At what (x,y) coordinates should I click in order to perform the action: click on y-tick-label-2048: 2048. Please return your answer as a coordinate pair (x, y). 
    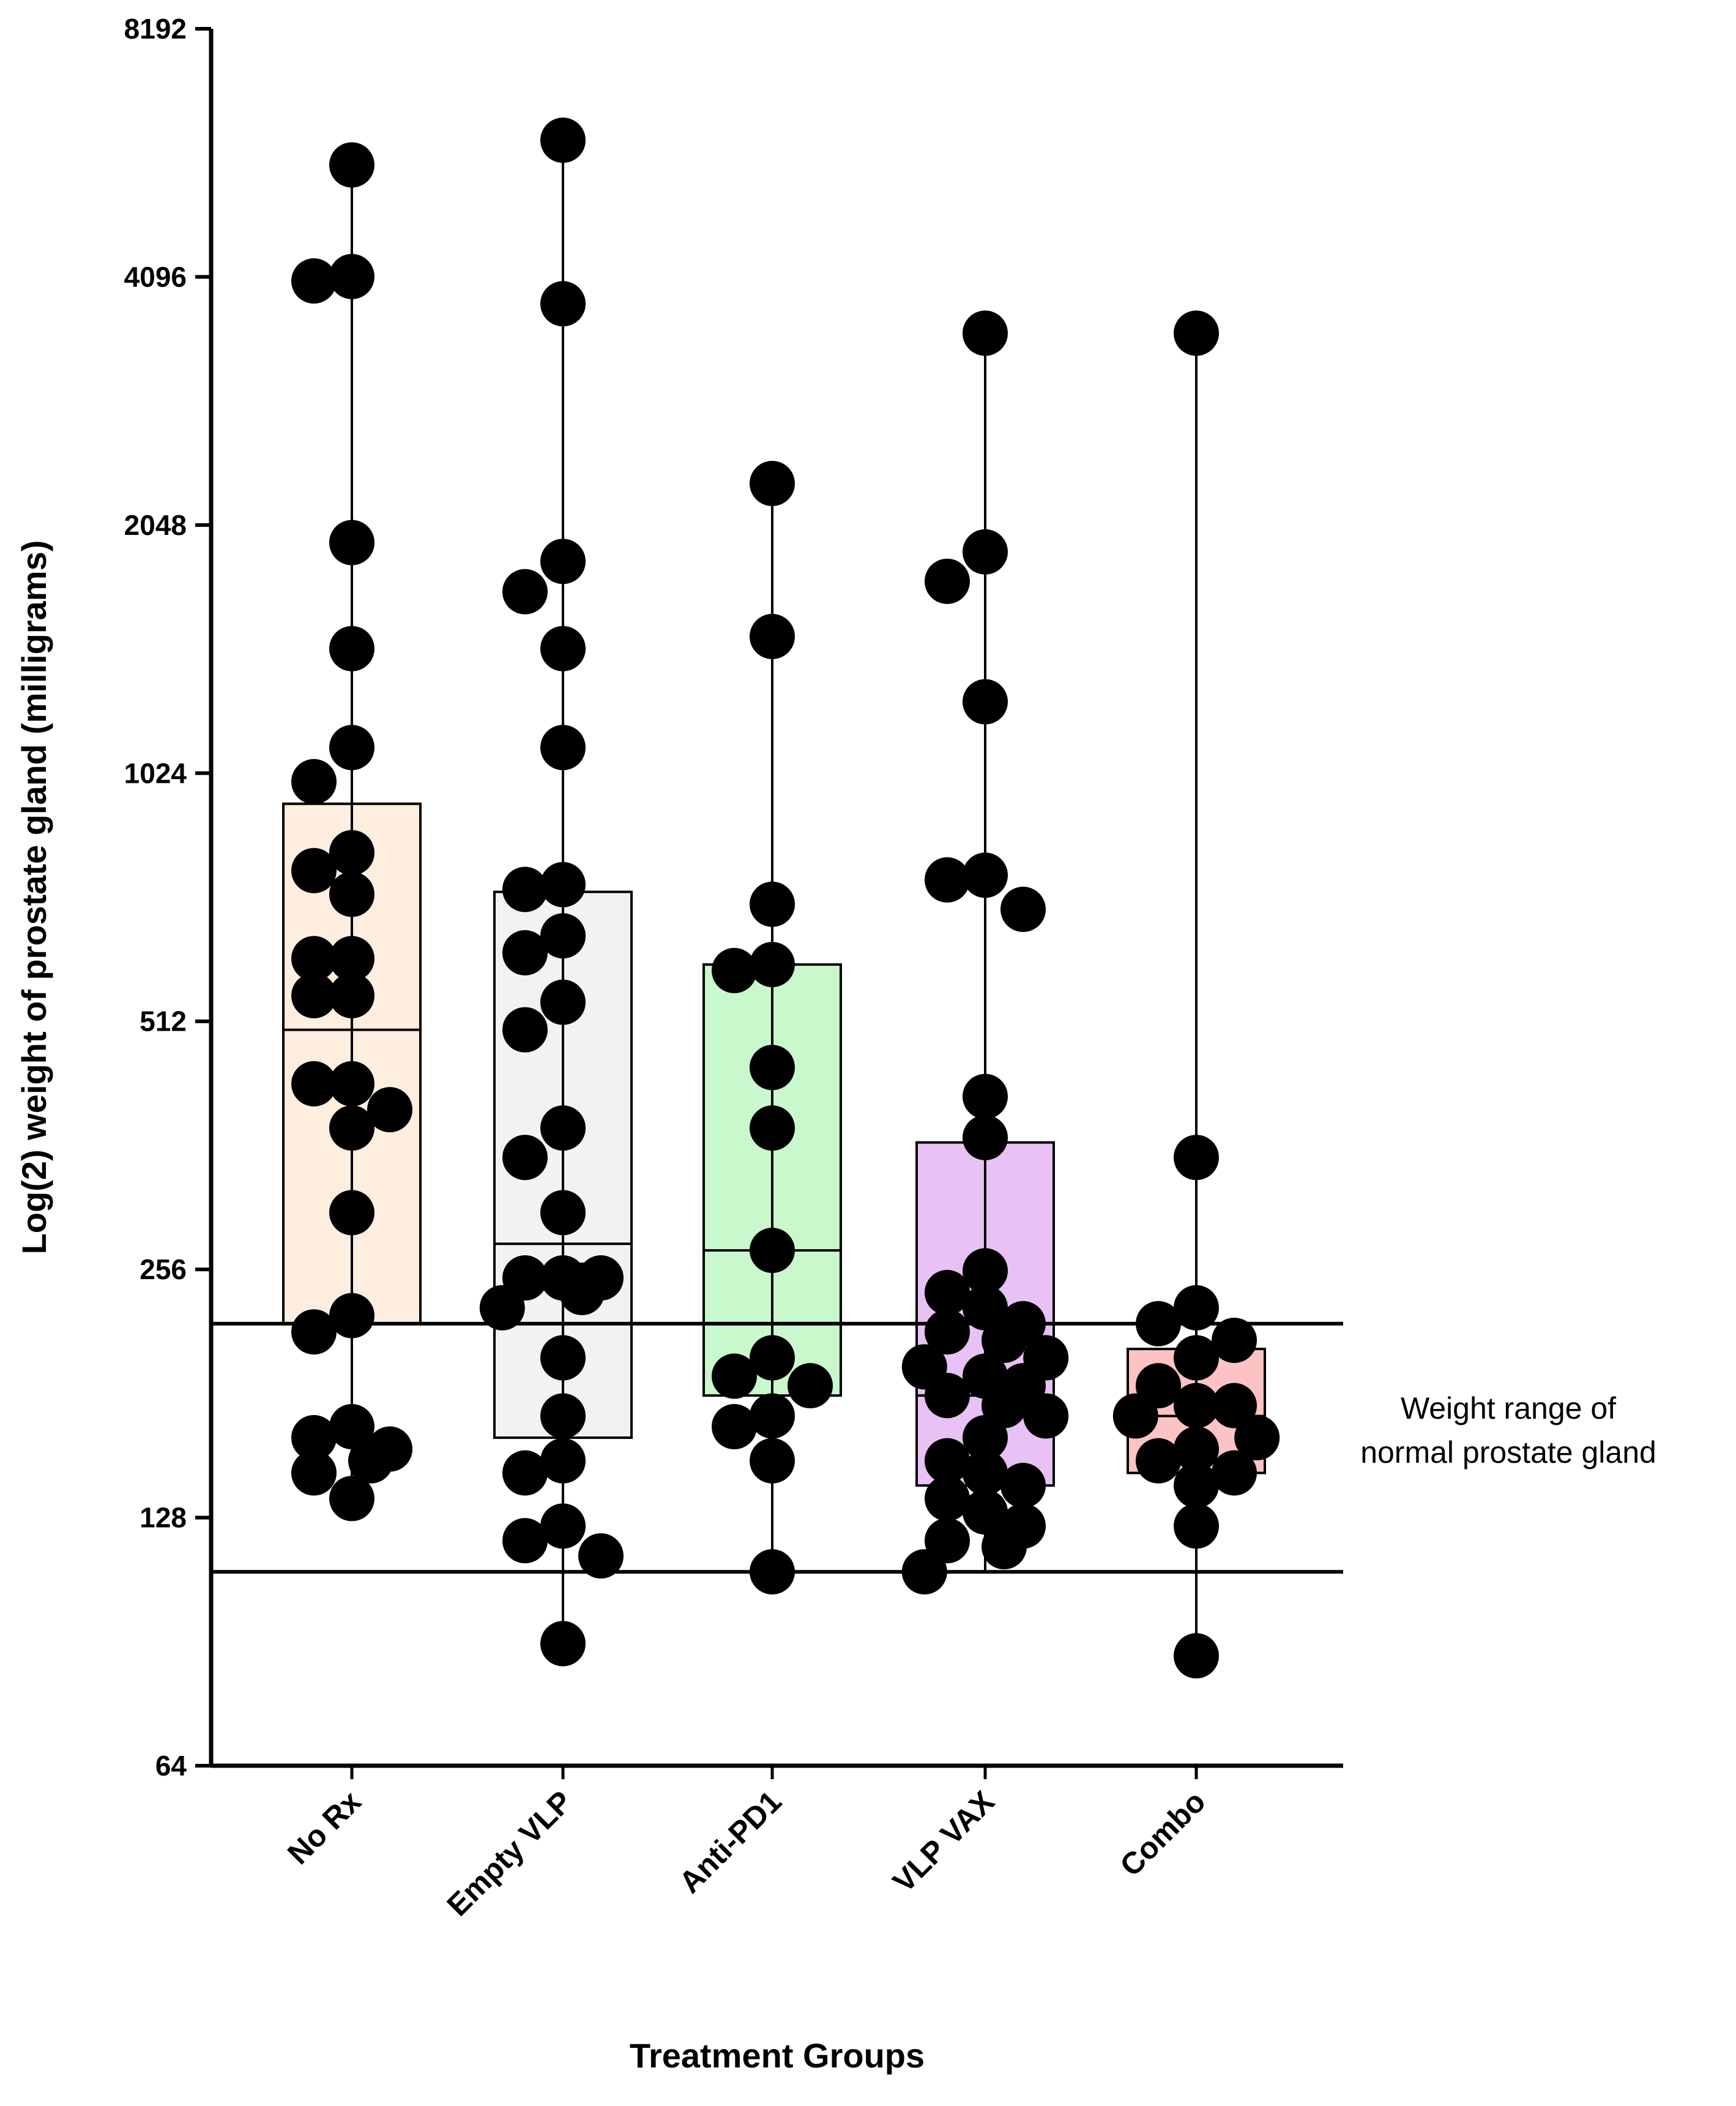
    Looking at the image, I should click on (155, 525).